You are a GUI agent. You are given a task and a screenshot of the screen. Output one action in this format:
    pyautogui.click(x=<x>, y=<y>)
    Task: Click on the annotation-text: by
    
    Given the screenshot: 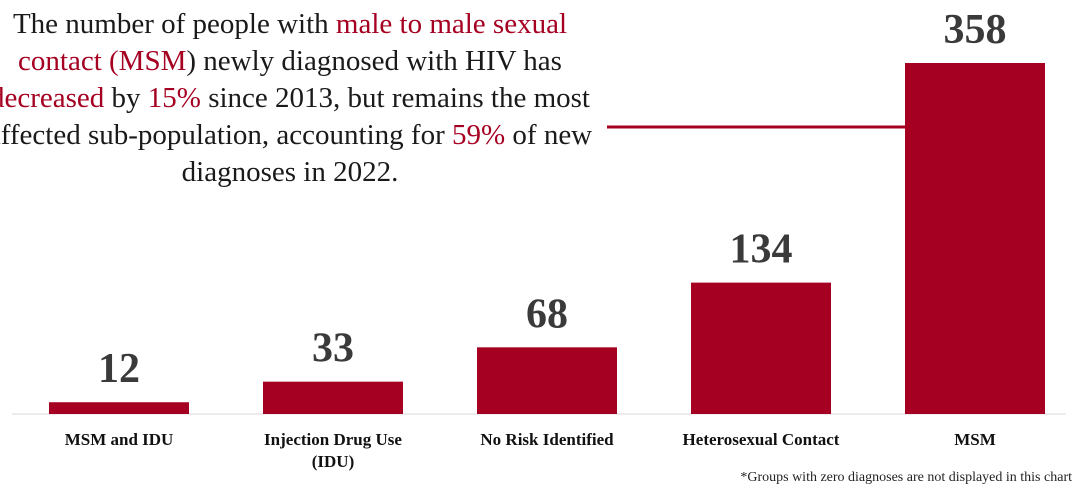 What is the action you would take?
    pyautogui.click(x=126, y=98)
    